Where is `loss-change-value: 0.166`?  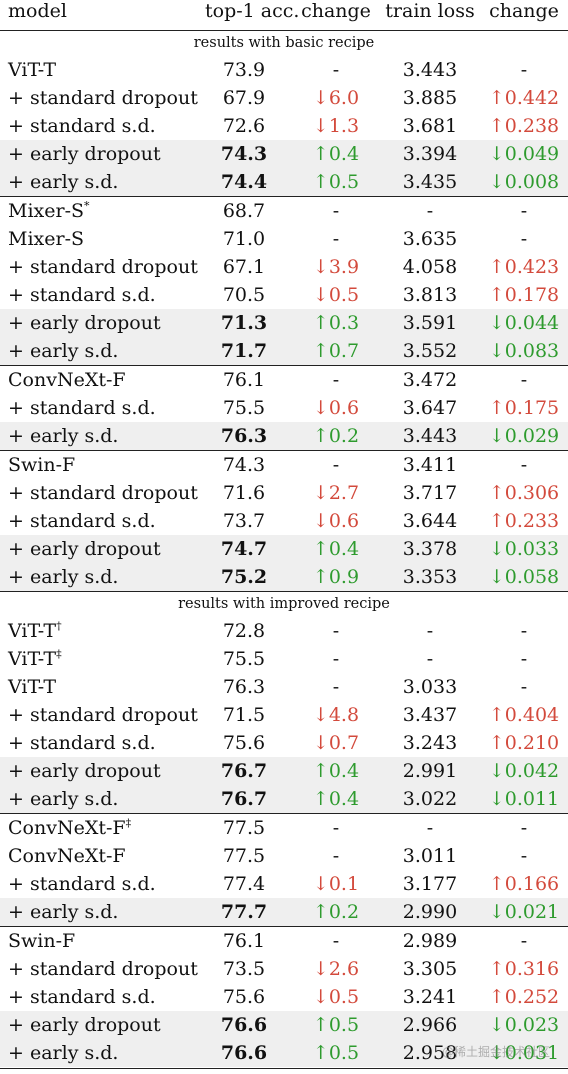
loss-change-value: 0.166 is located at coordinates (532, 884).